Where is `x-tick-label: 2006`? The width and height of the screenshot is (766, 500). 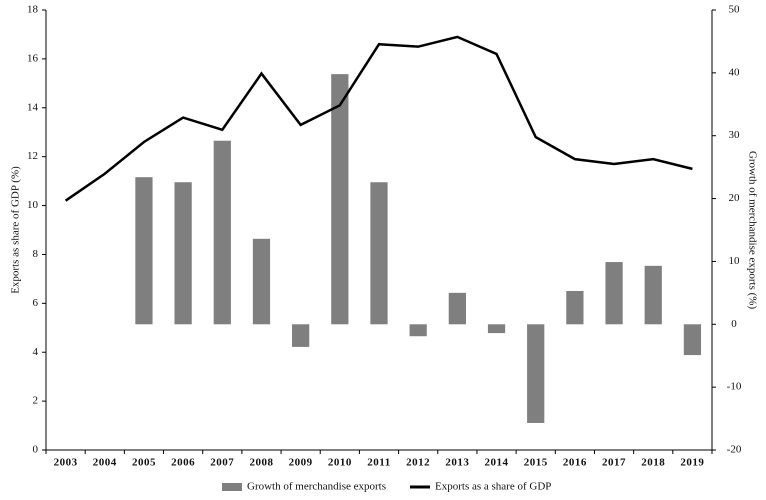 x-tick-label: 2006 is located at coordinates (183, 463).